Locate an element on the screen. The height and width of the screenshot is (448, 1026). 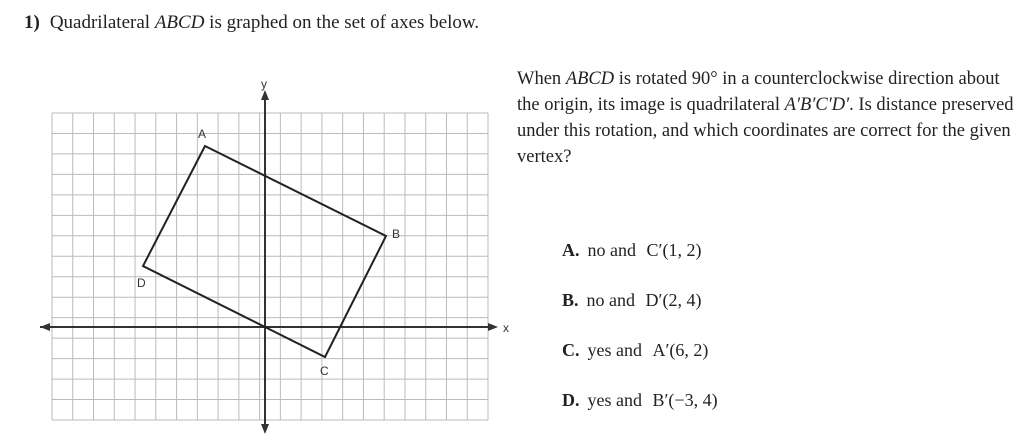
prompt-text: When is located at coordinates (541, 79).